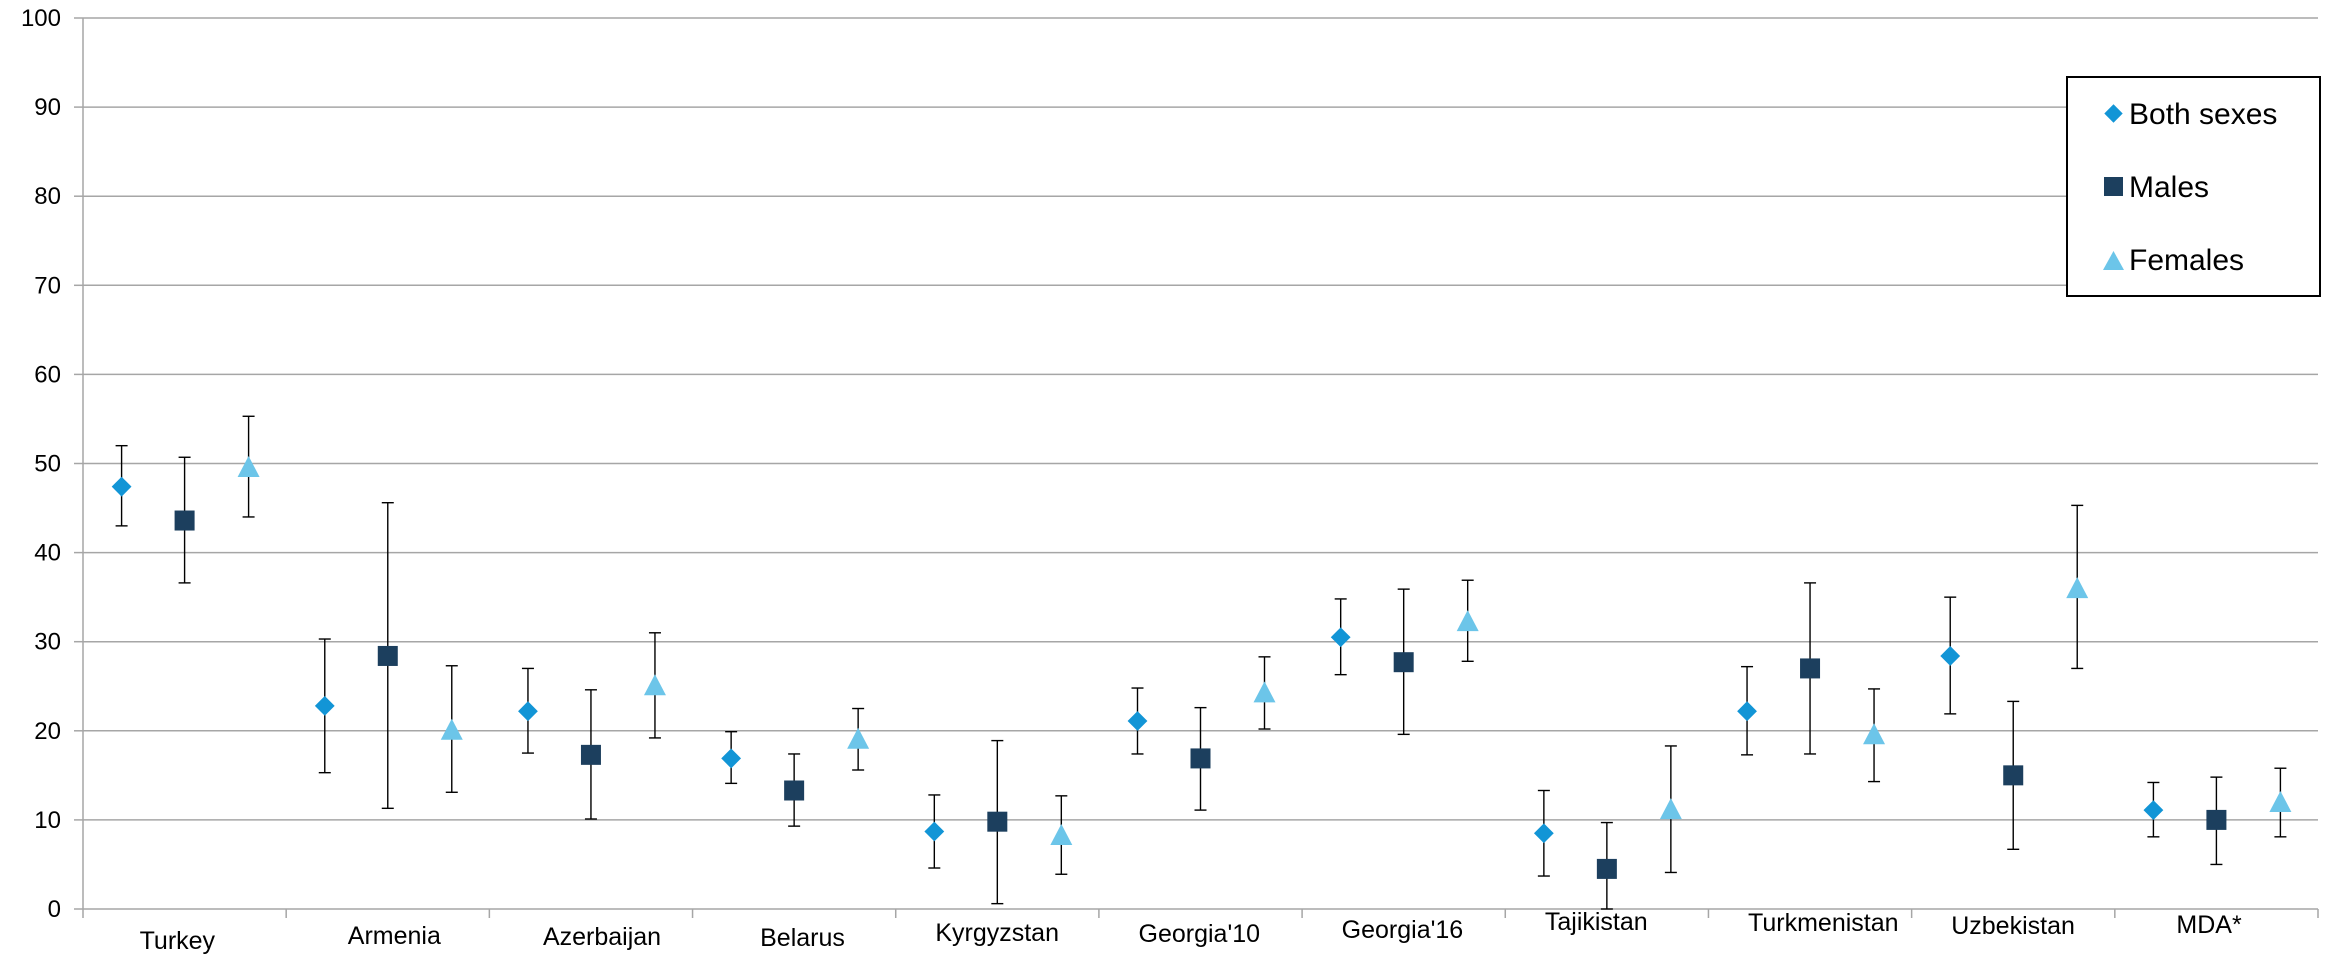 The width and height of the screenshot is (2338, 965). Describe the element at coordinates (47, 820) in the screenshot. I see `y-tick-label: 10` at that location.